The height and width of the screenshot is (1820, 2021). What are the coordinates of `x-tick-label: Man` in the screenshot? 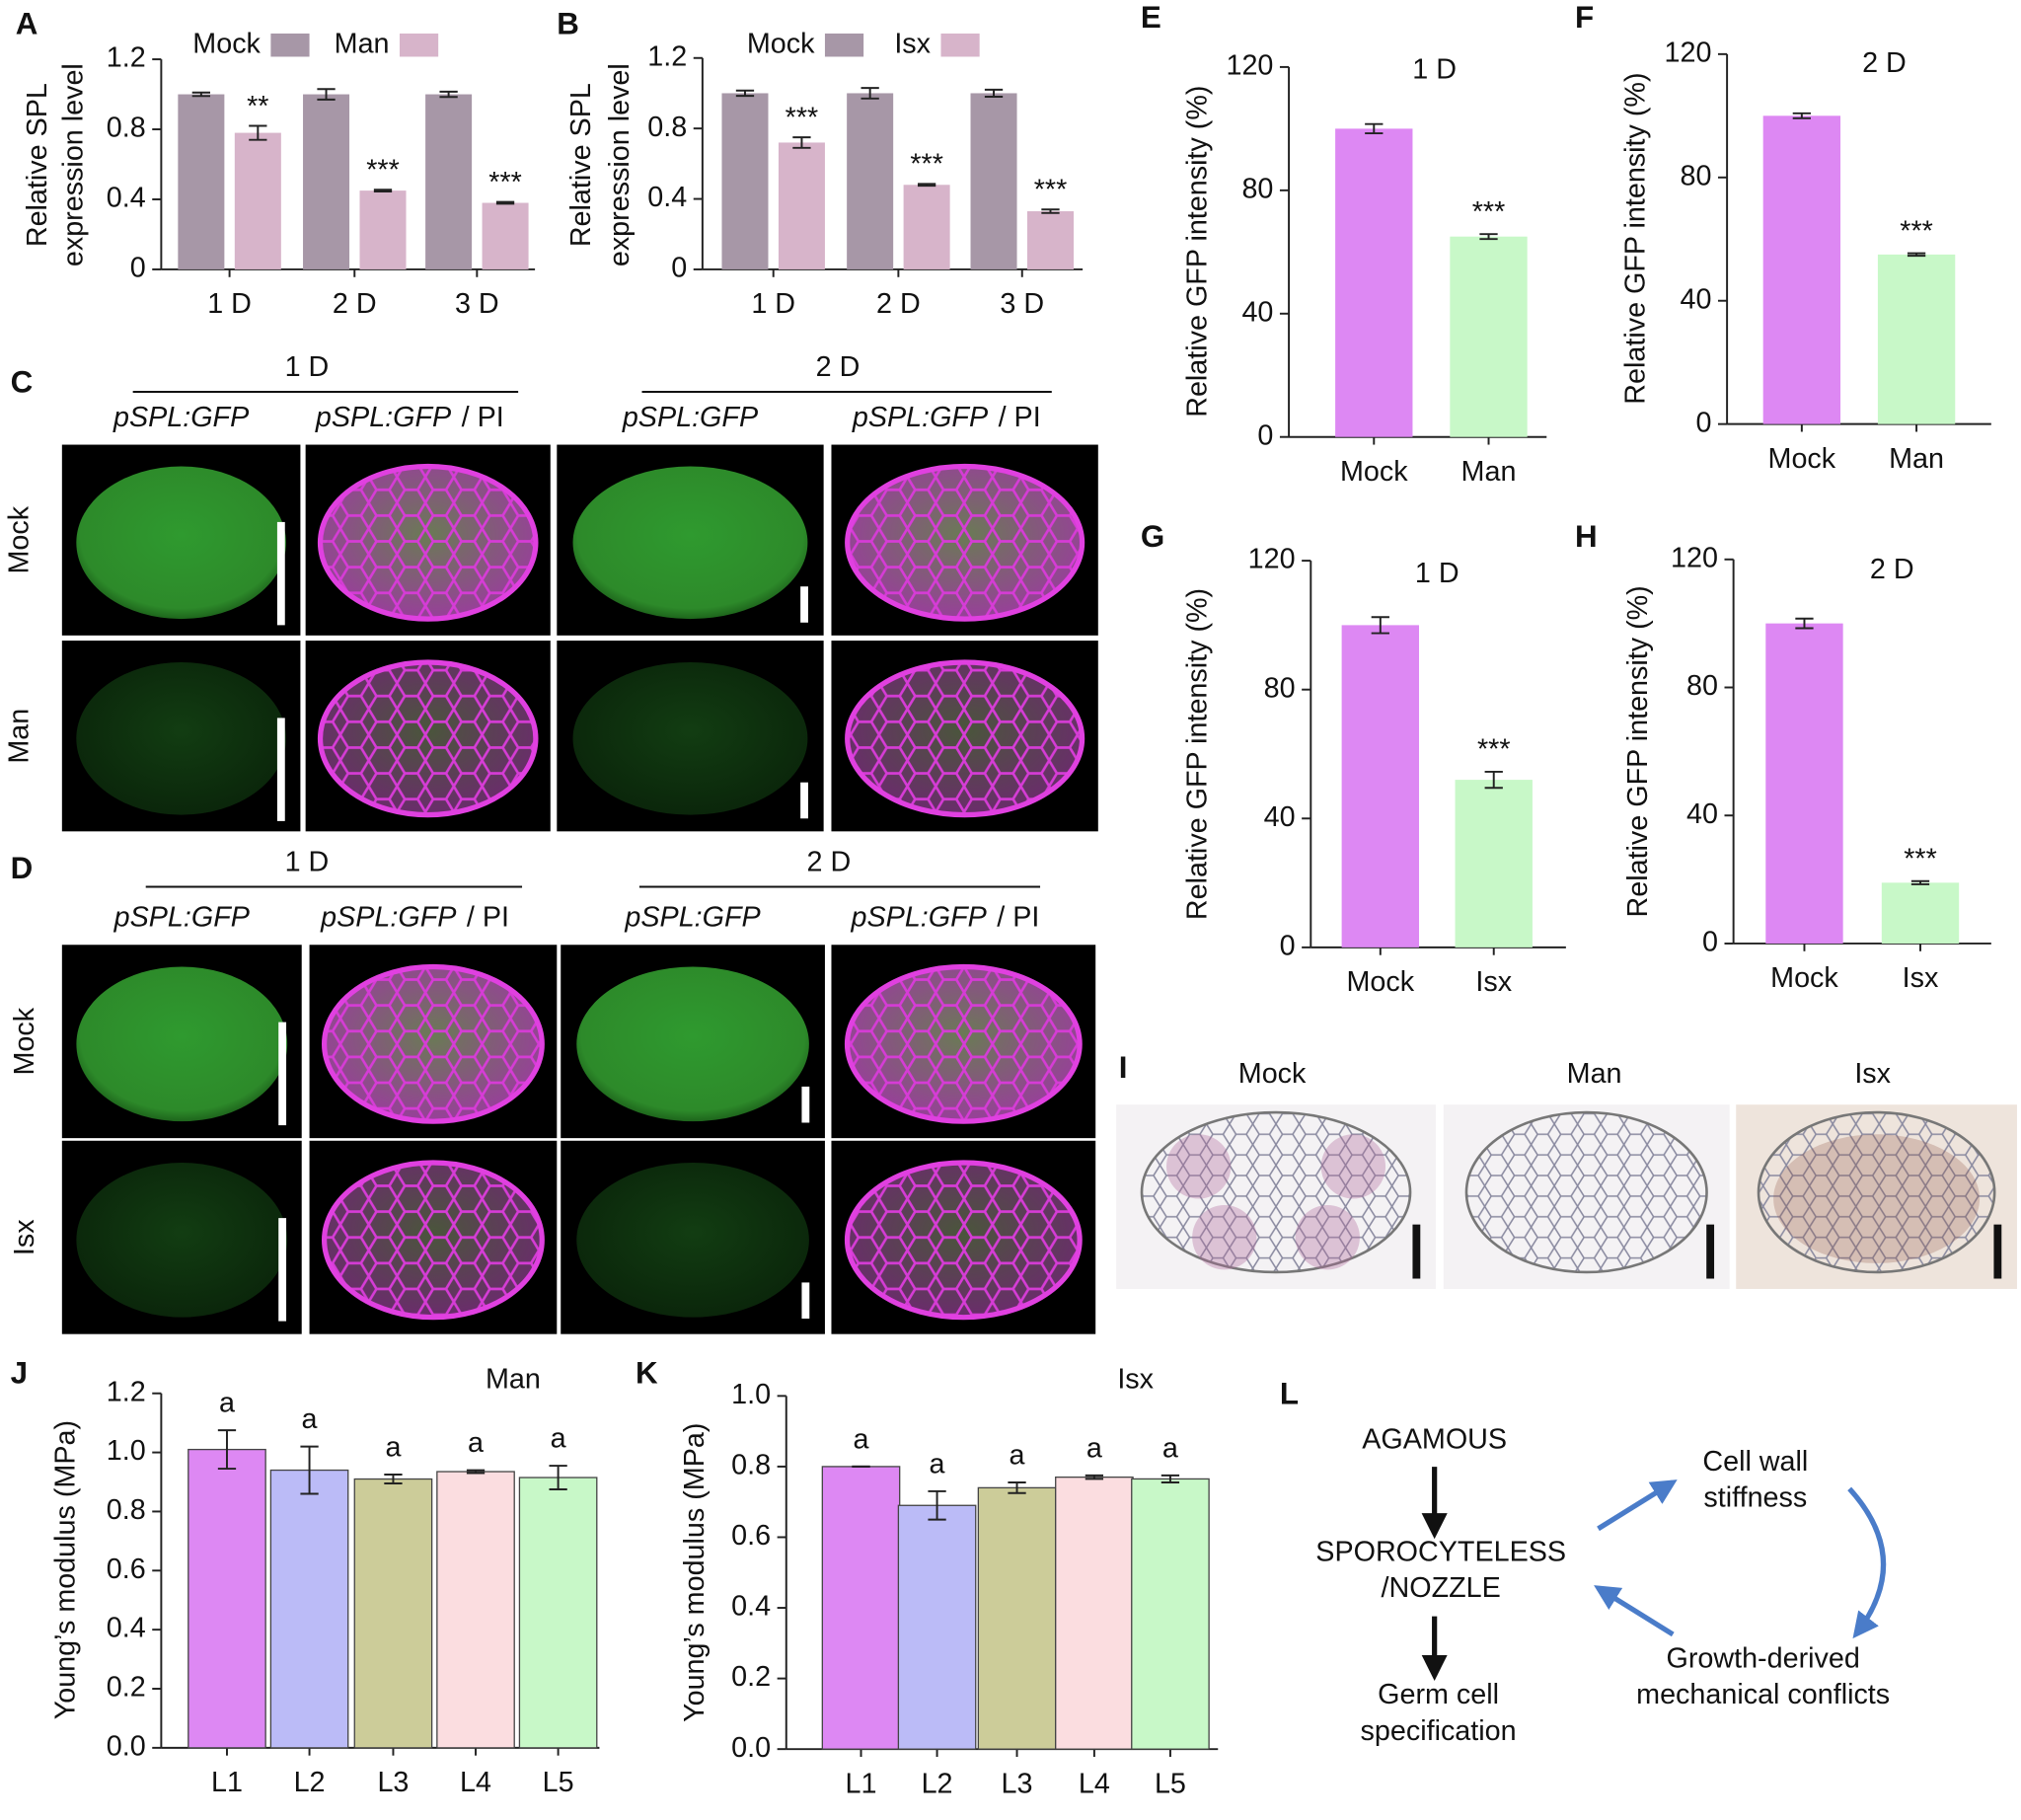 It's located at (1917, 459).